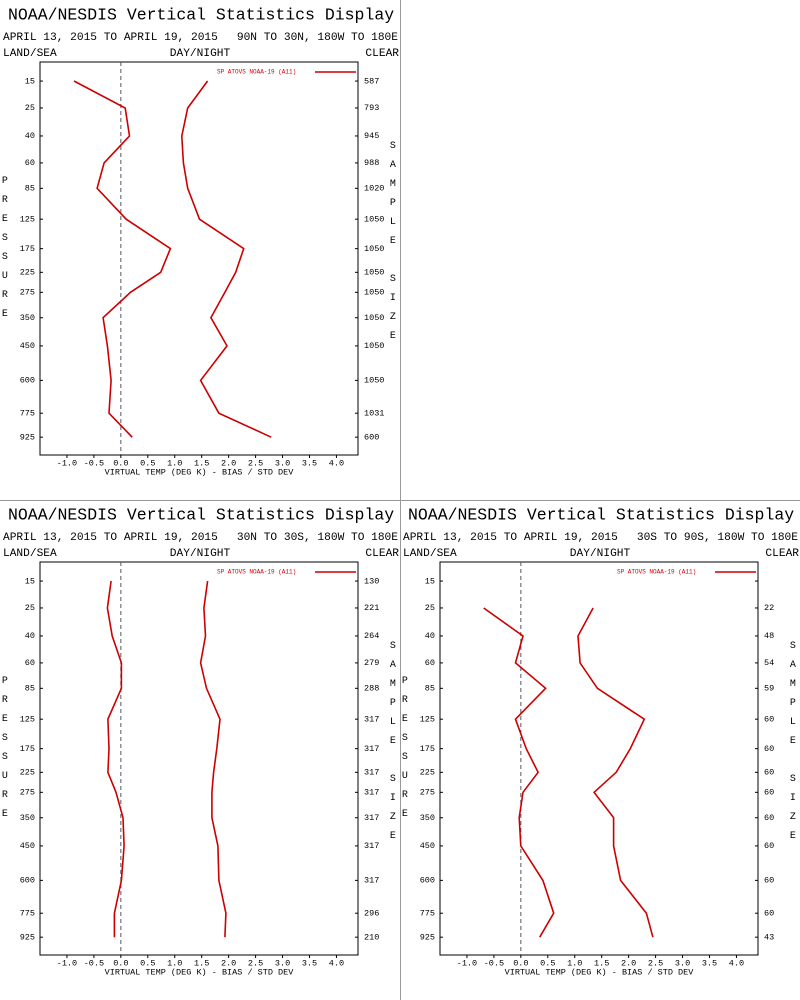 This screenshot has height=1000, width=800. Describe the element at coordinates (709, 963) in the screenshot. I see `x-tick-label: 3.5` at that location.